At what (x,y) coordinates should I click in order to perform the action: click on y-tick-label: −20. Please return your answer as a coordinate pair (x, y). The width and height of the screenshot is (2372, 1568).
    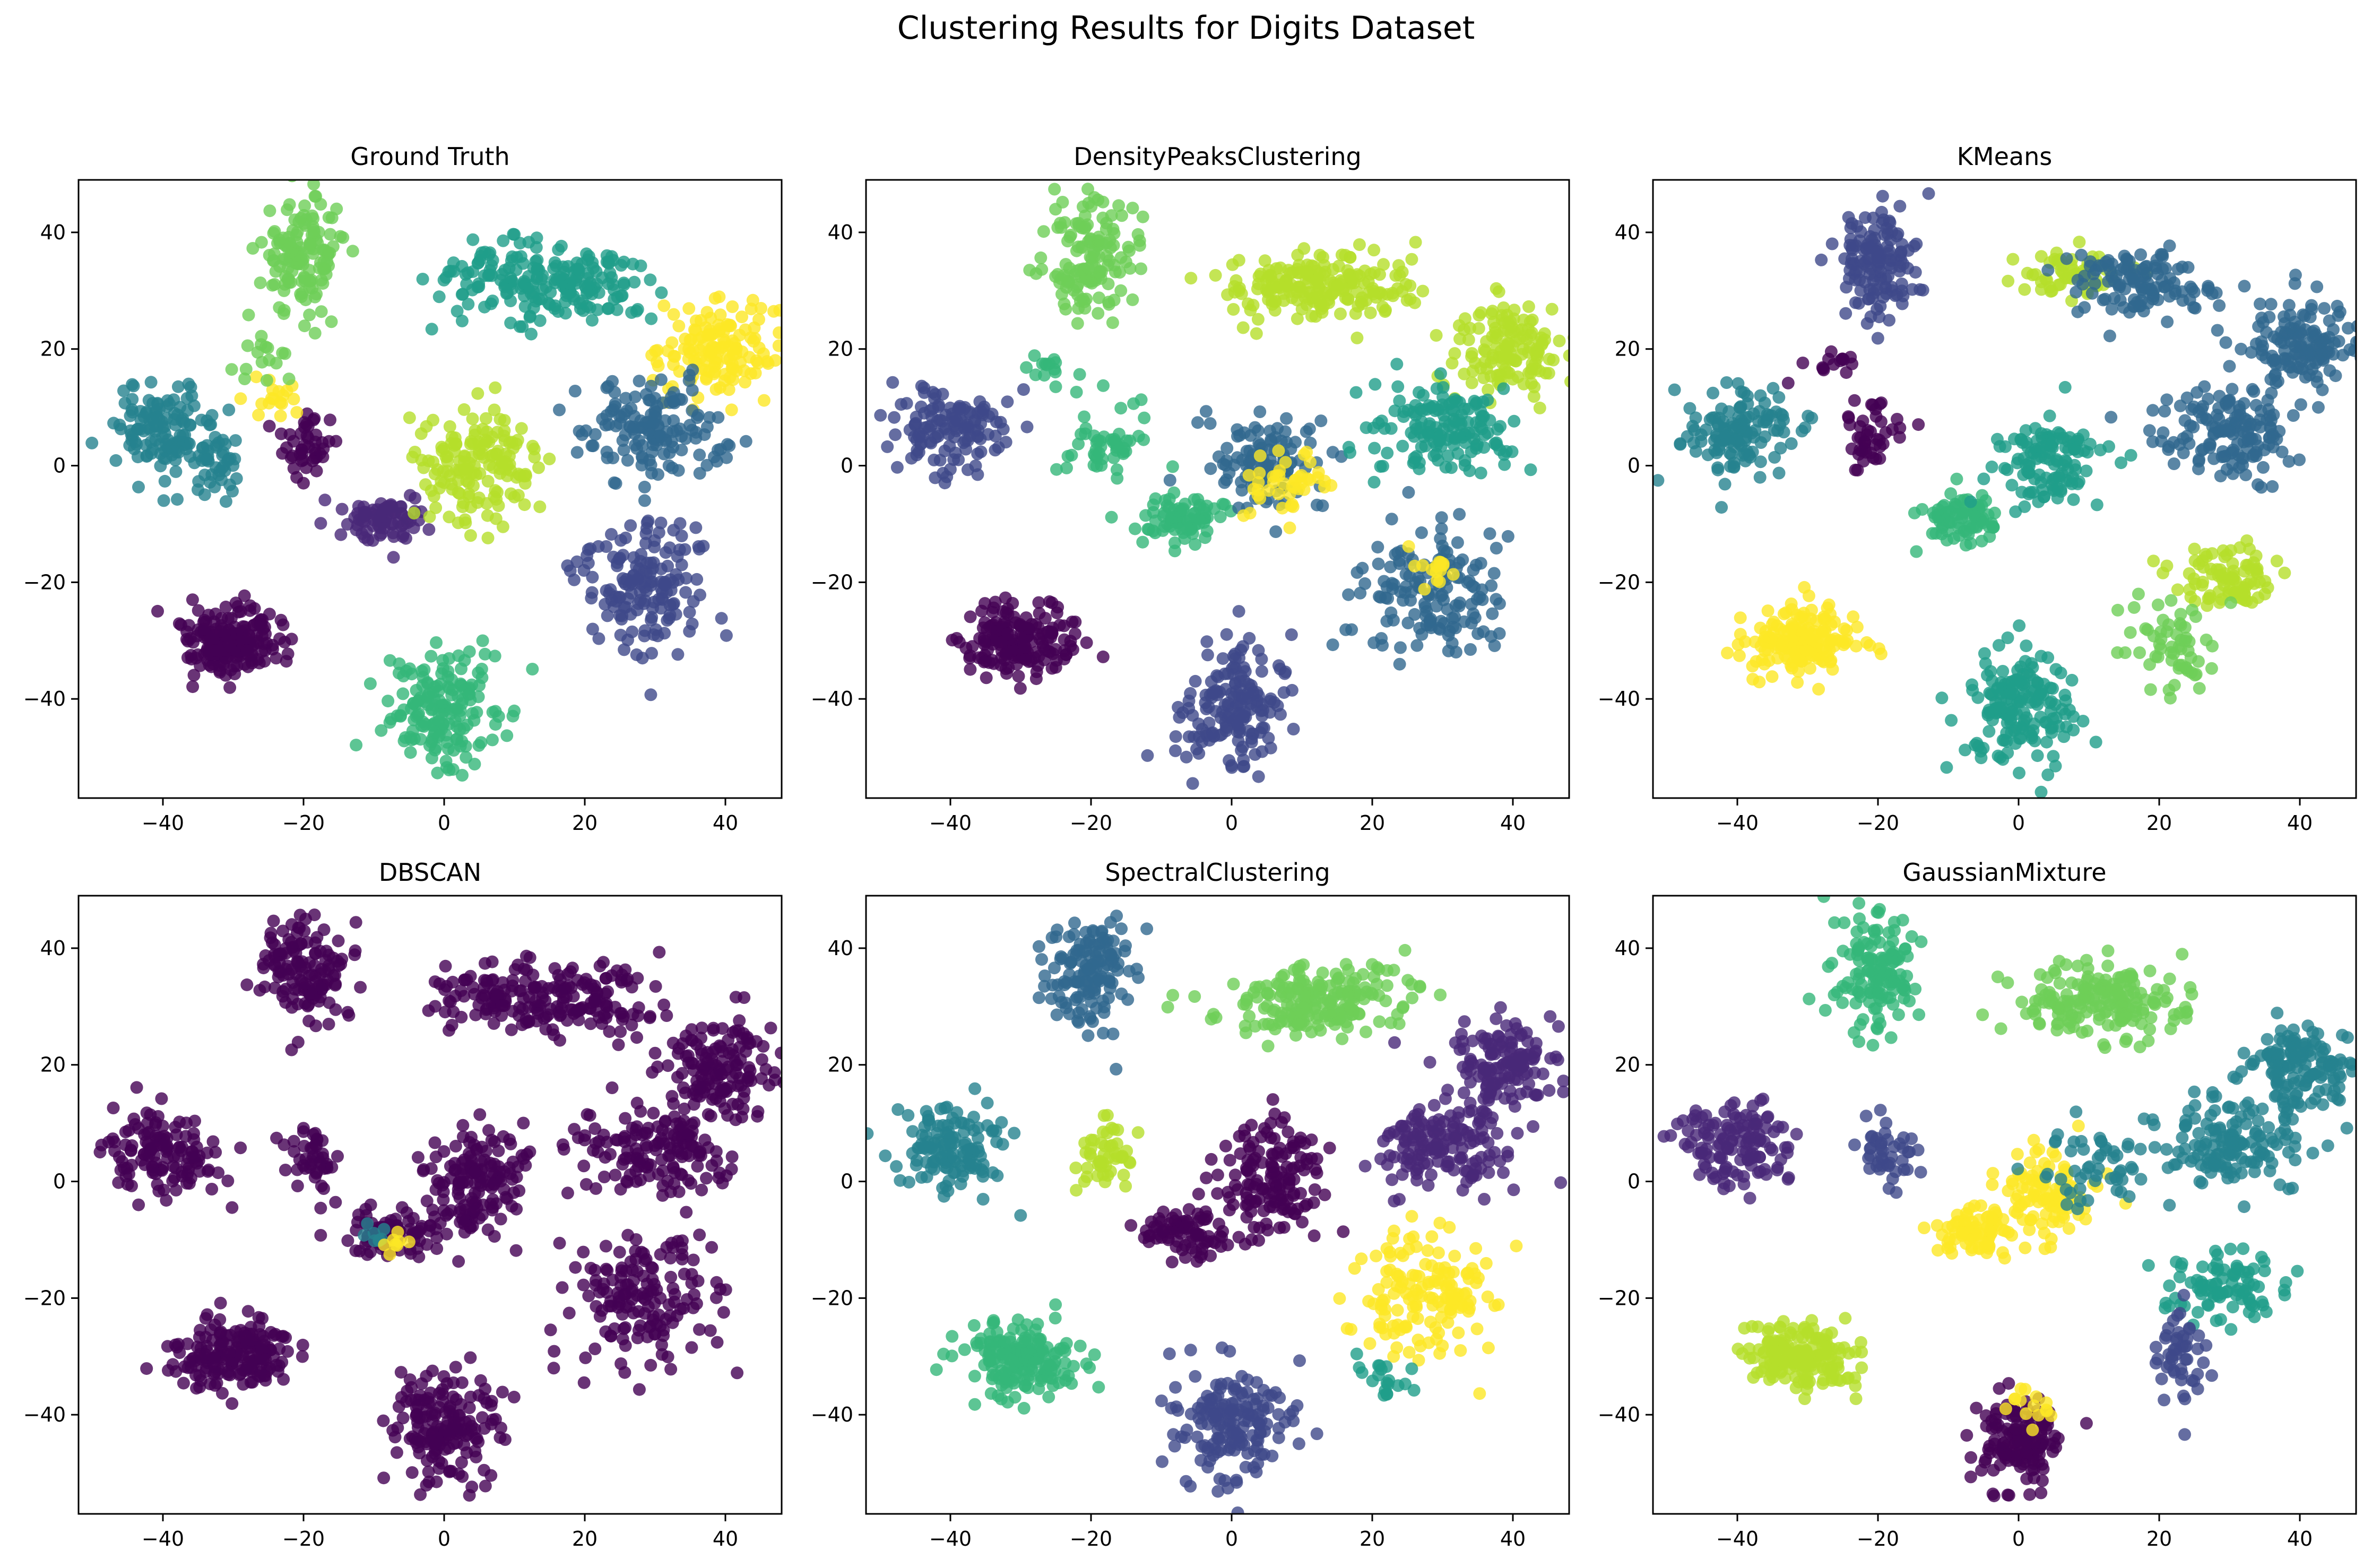
    Looking at the image, I should click on (44, 582).